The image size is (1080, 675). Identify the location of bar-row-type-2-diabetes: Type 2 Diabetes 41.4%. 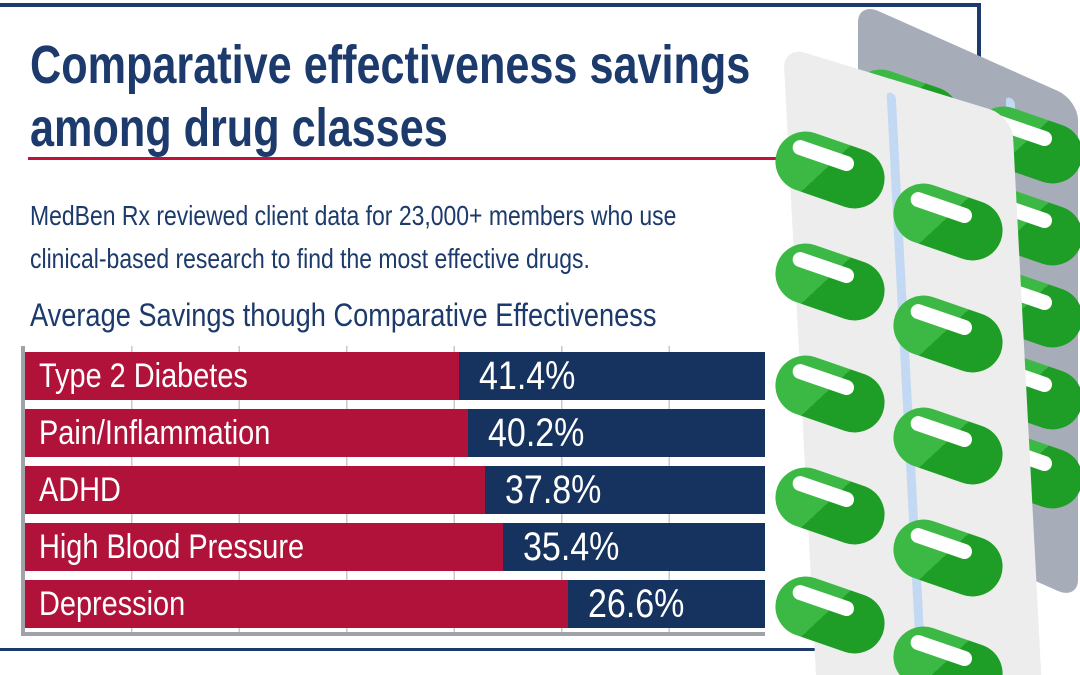
(395, 376).